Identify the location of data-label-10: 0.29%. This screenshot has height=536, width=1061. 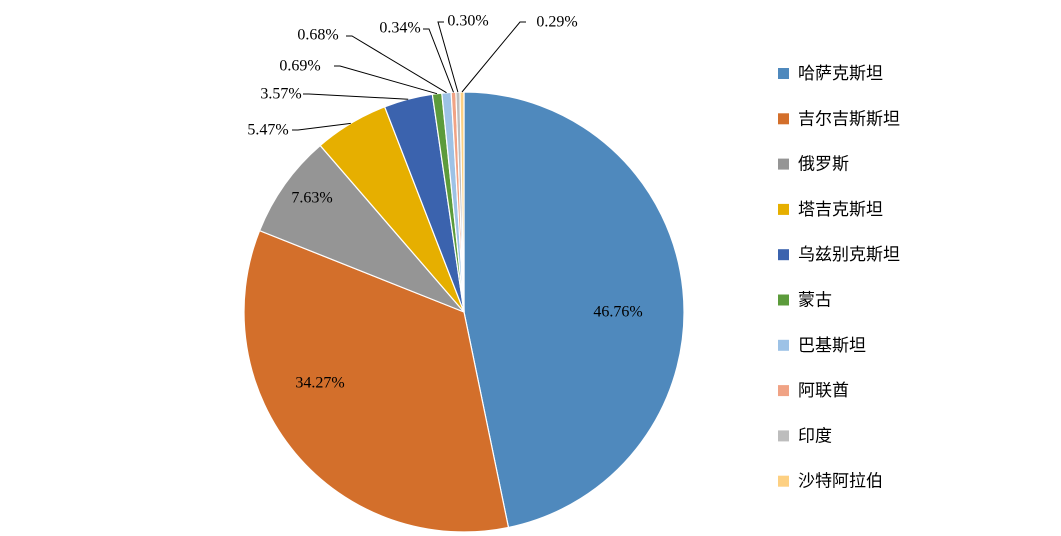
(556, 22).